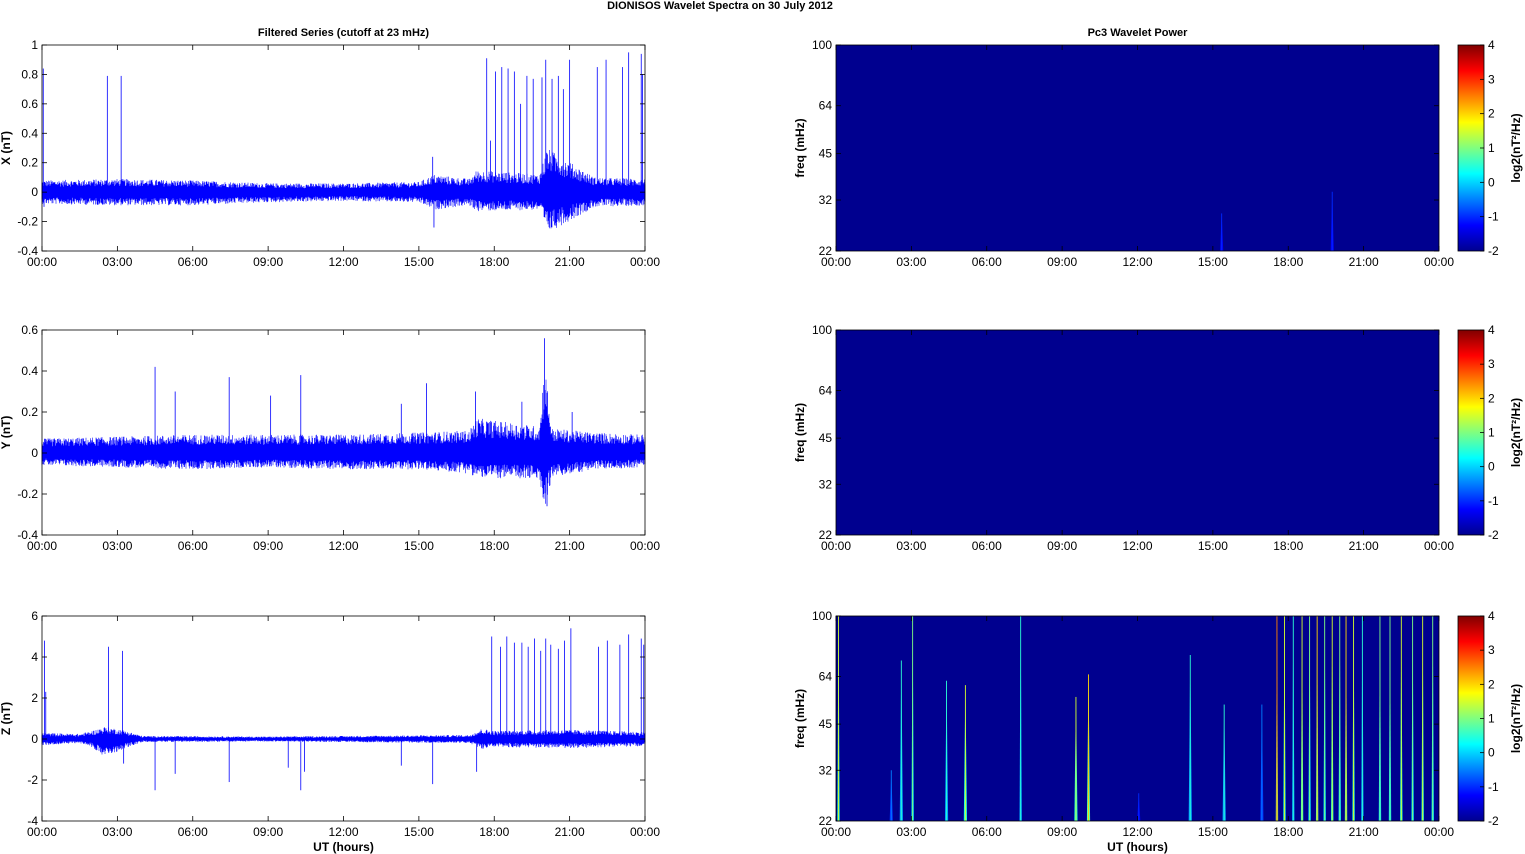 The image size is (1525, 854). Describe the element at coordinates (32, 821) in the screenshot. I see `y-tick-label: -4` at that location.